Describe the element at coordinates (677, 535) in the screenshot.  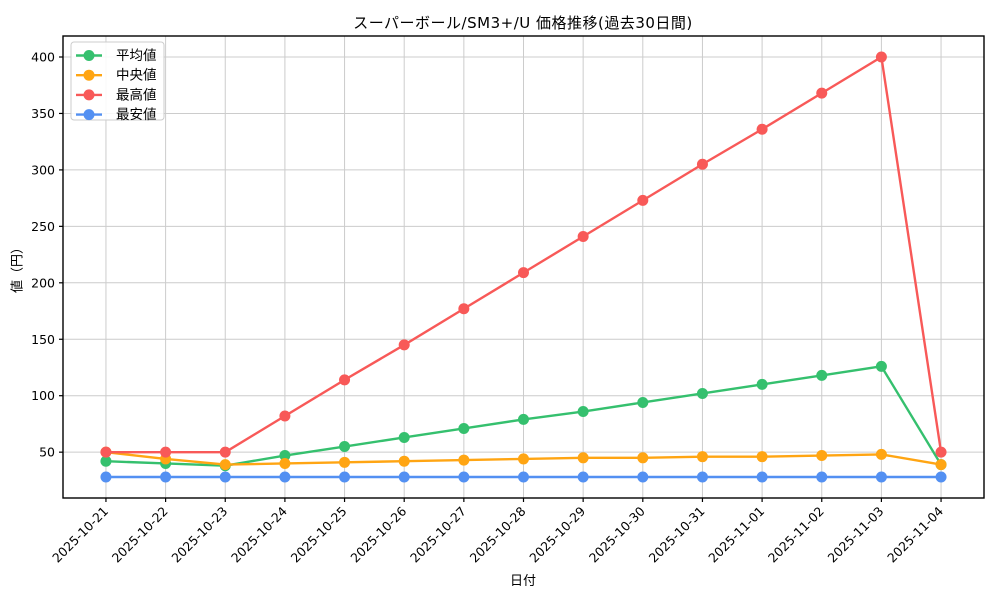
I see `x-tick-label: 2025-10-31` at that location.